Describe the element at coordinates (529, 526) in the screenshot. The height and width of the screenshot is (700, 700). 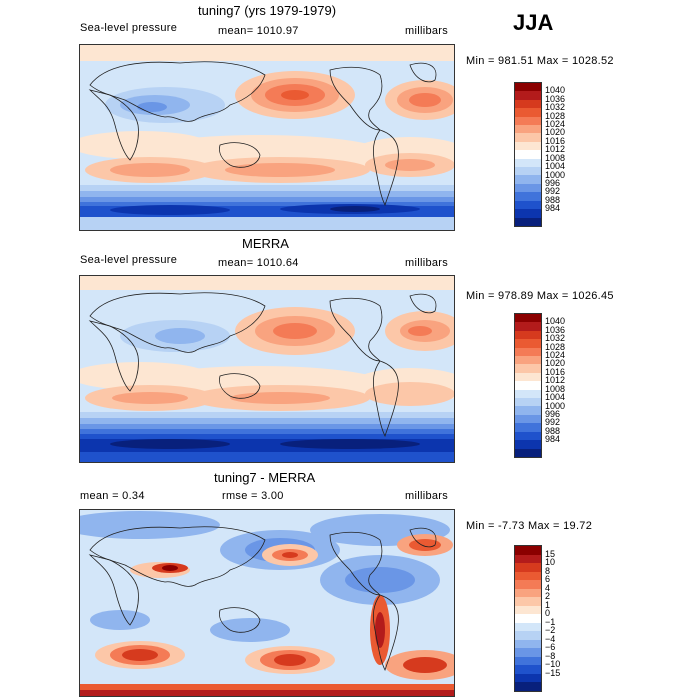
I see `panel3-minmax: Min = -7.73 Max = 19.72` at that location.